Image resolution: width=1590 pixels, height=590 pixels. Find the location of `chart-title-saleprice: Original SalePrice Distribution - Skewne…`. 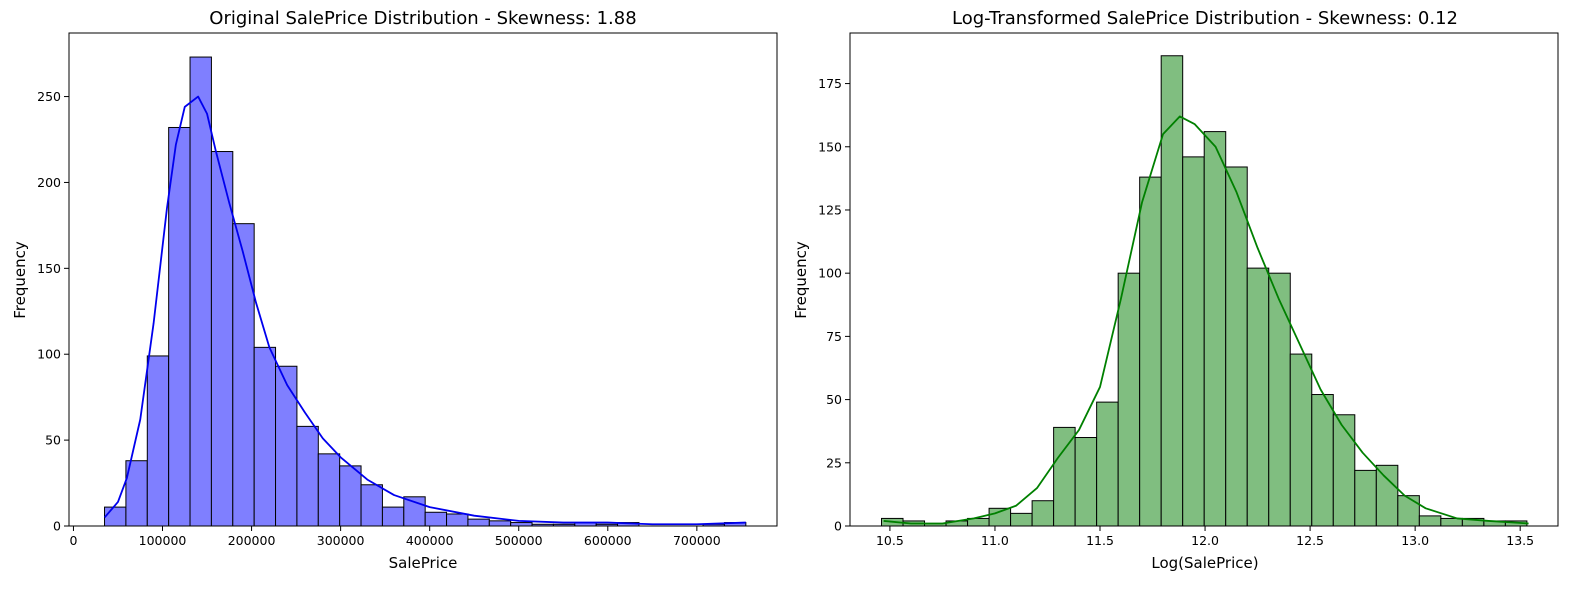

chart-title-saleprice: Original SalePrice Distribution - Skewne… is located at coordinates (422, 18).